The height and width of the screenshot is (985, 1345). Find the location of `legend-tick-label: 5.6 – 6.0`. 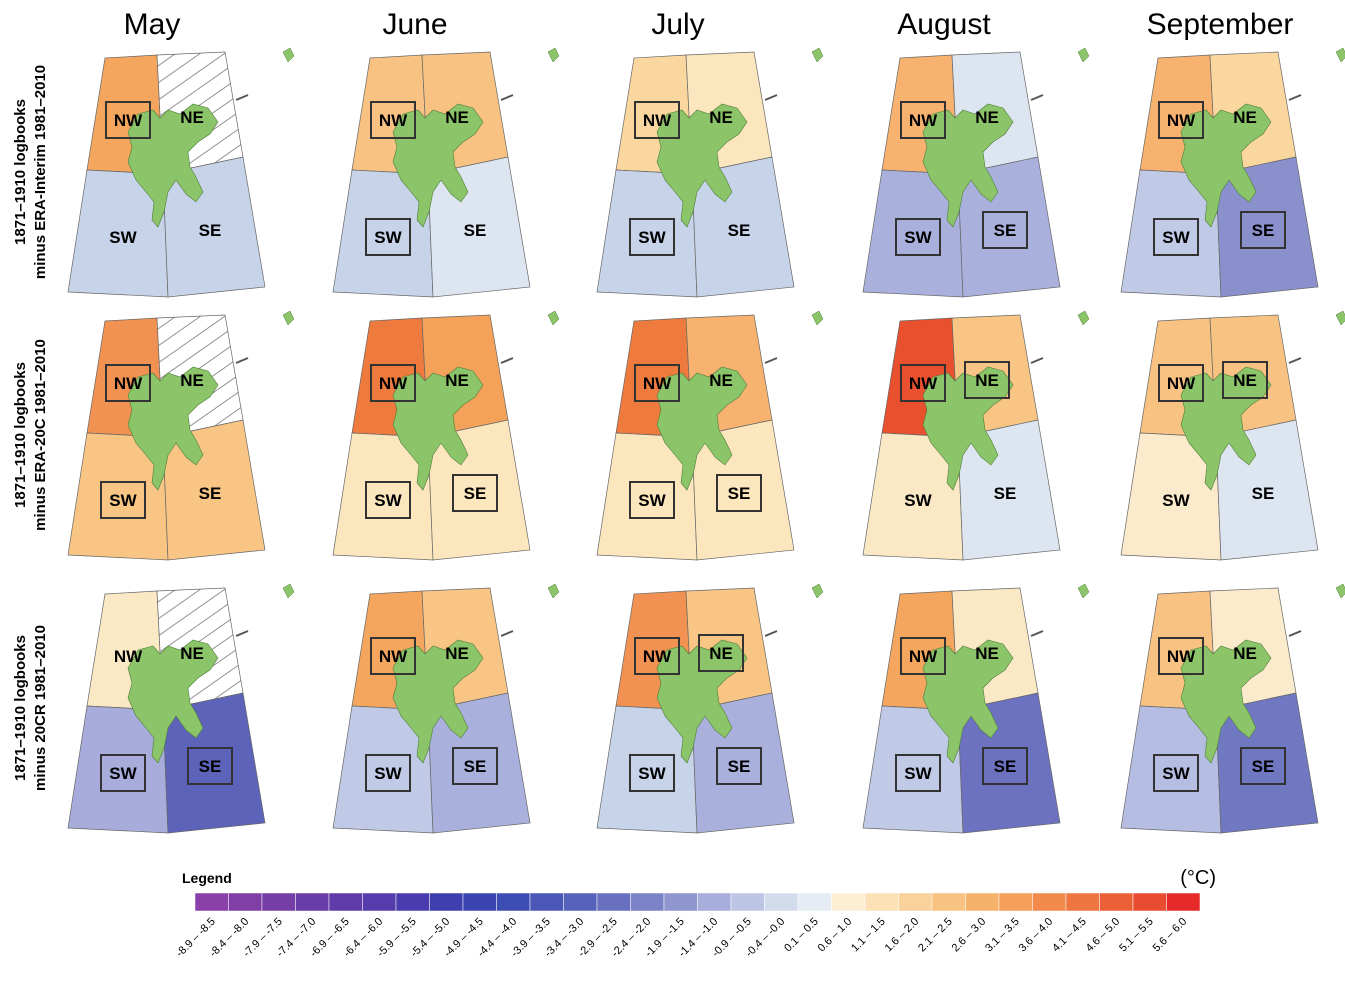

legend-tick-label: 5.6 – 6.0 is located at coordinates (1170, 935).